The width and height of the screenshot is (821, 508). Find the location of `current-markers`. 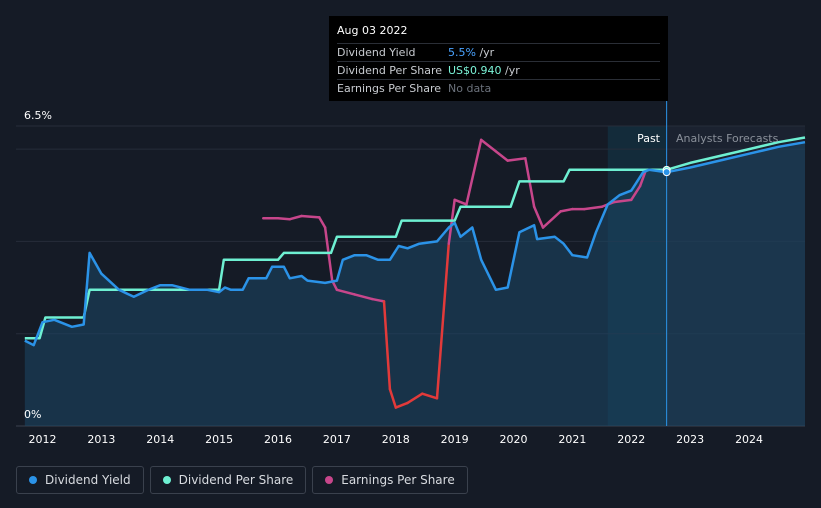

current-markers is located at coordinates (666, 171).